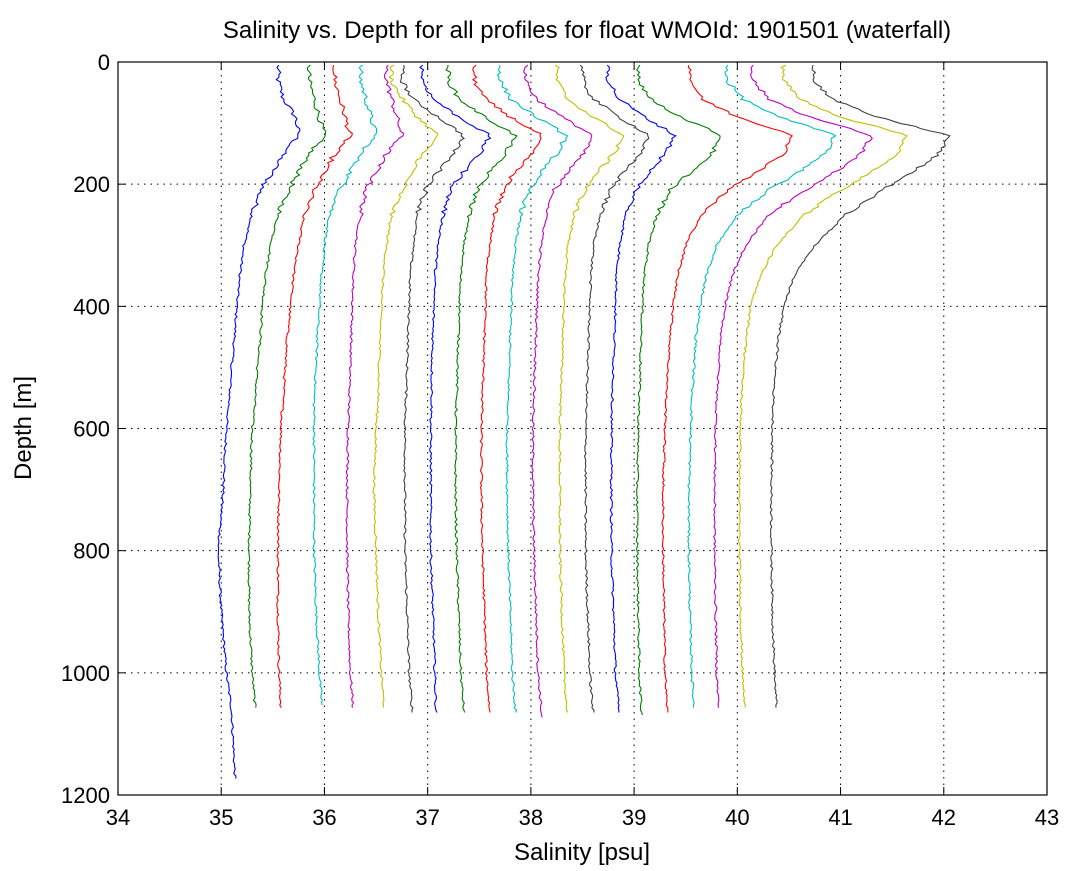  Describe the element at coordinates (104, 62) in the screenshot. I see `y-tick-label: 0` at that location.